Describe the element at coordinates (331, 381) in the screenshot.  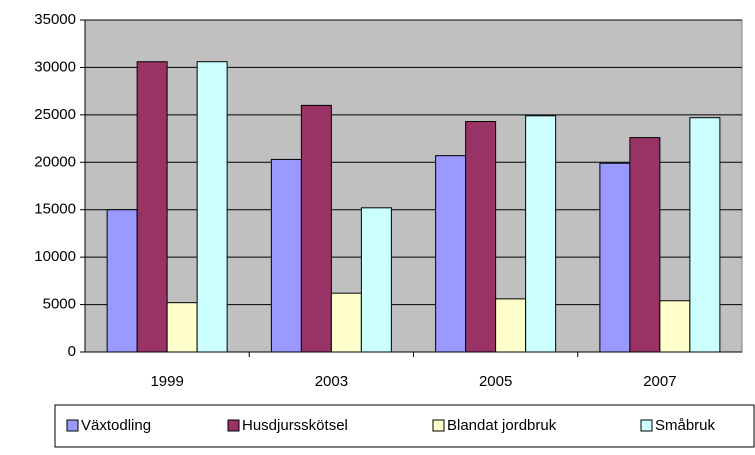
I see `x-tick-label: 2003` at that location.